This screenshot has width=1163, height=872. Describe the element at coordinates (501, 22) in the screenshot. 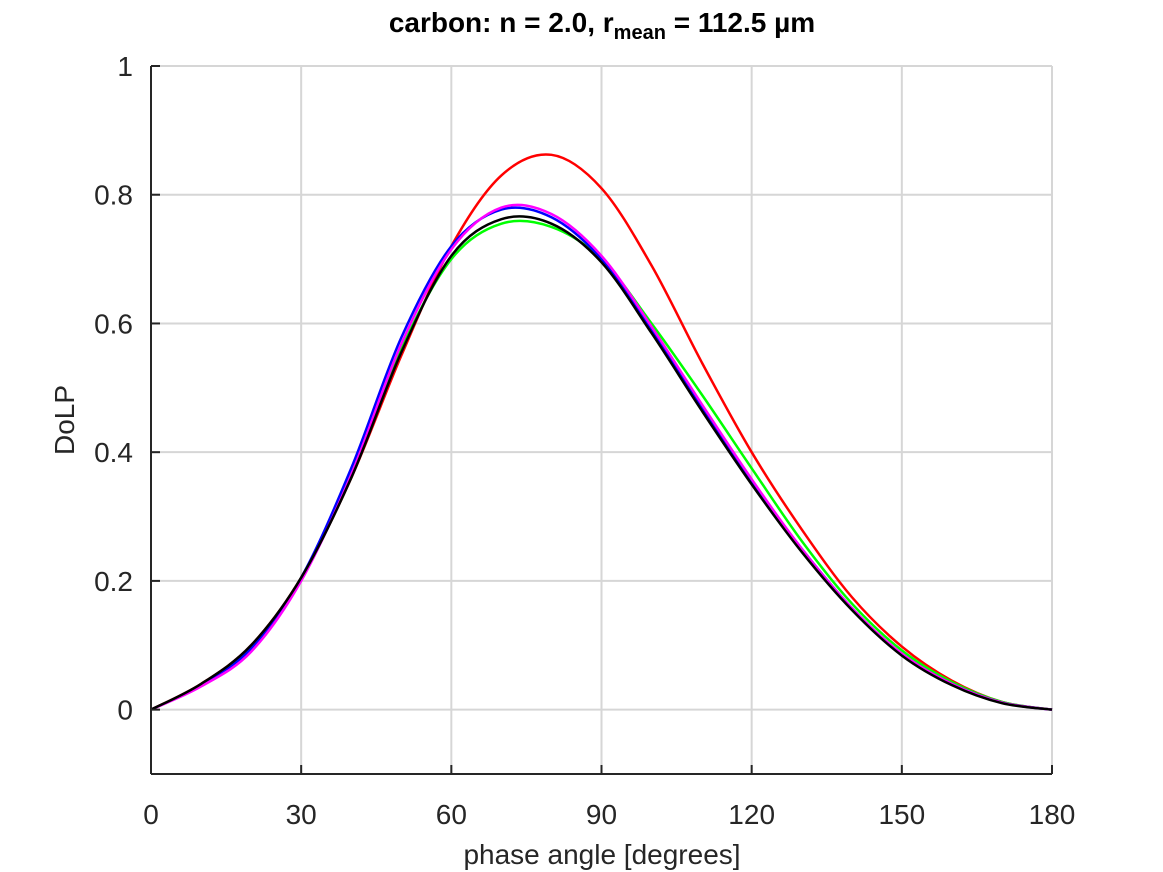

I see `title-prefix: carbon: n = 2.0, r` at that location.